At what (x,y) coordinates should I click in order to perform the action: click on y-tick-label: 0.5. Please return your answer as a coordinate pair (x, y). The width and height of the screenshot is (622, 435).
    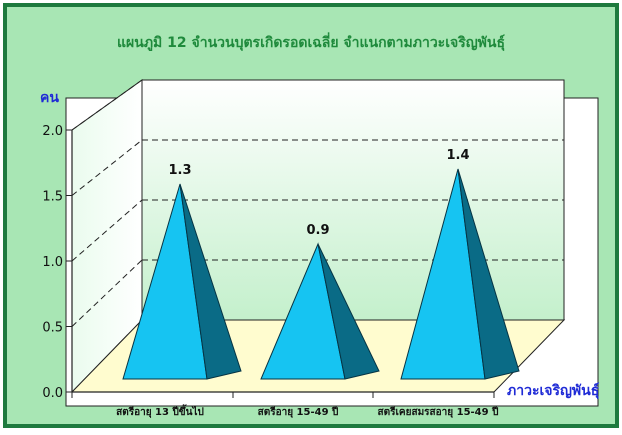
    Looking at the image, I should click on (52, 328).